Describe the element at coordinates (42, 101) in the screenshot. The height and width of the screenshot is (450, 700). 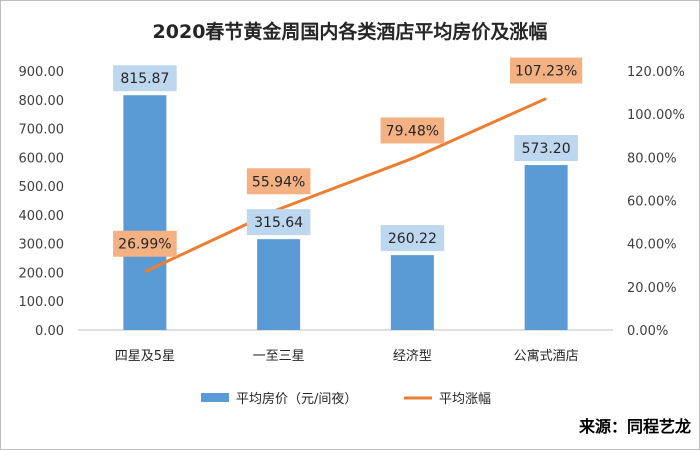
I see `left-tick-label: 800.00` at that location.